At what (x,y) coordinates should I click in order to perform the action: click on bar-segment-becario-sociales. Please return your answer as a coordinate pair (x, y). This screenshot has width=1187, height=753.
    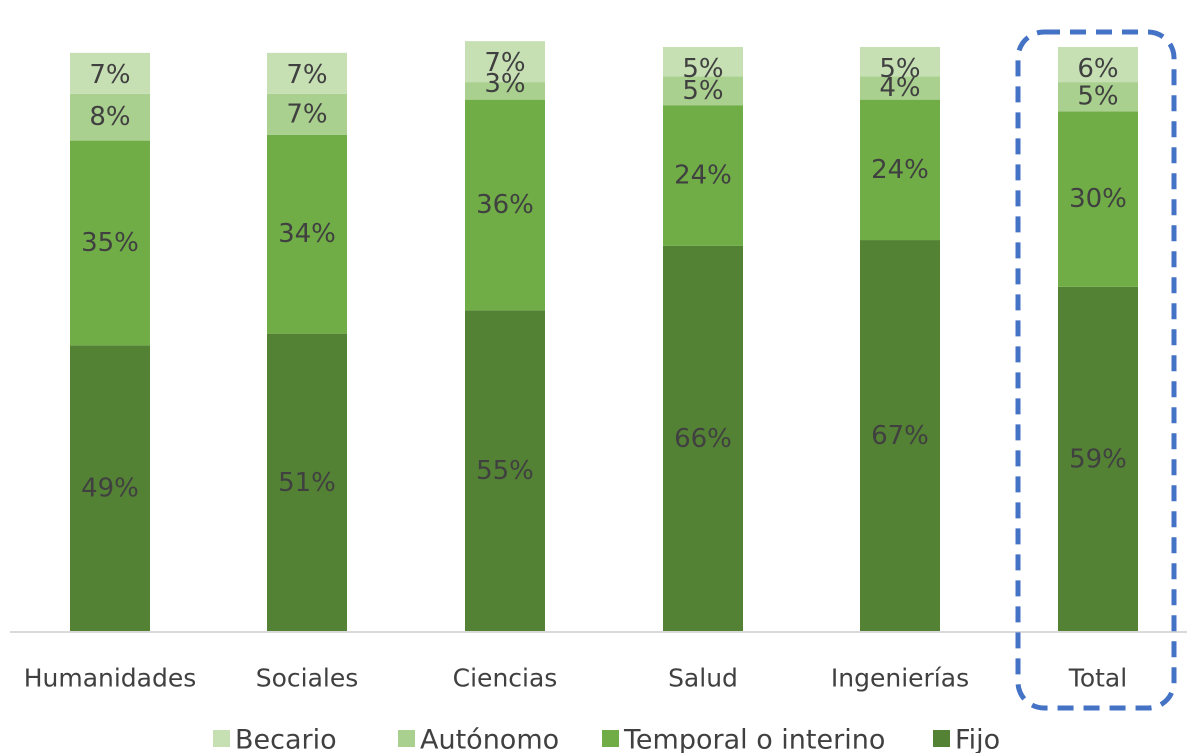
    Looking at the image, I should click on (307, 73).